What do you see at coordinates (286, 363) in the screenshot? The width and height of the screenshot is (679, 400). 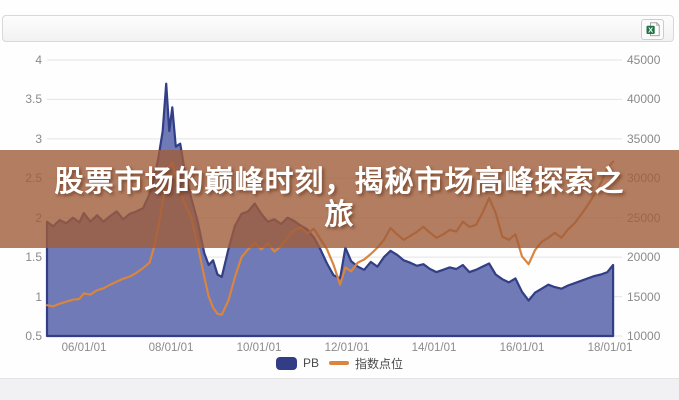 I see `pb-legend-swatch` at bounding box center [286, 363].